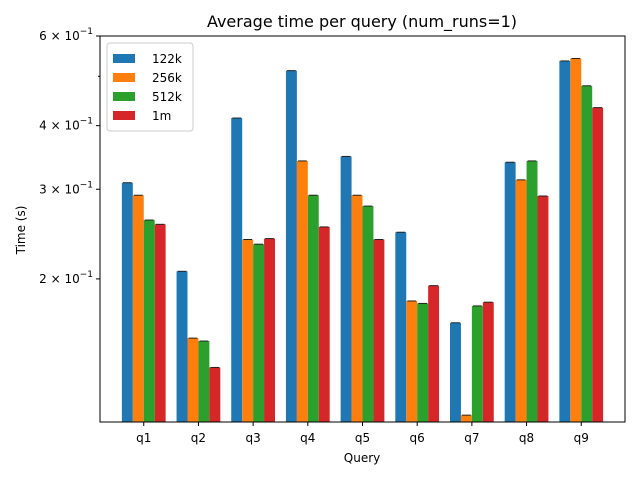 The height and width of the screenshot is (484, 640). Describe the element at coordinates (259, 333) in the screenshot. I see `bar-q3-512k` at that location.